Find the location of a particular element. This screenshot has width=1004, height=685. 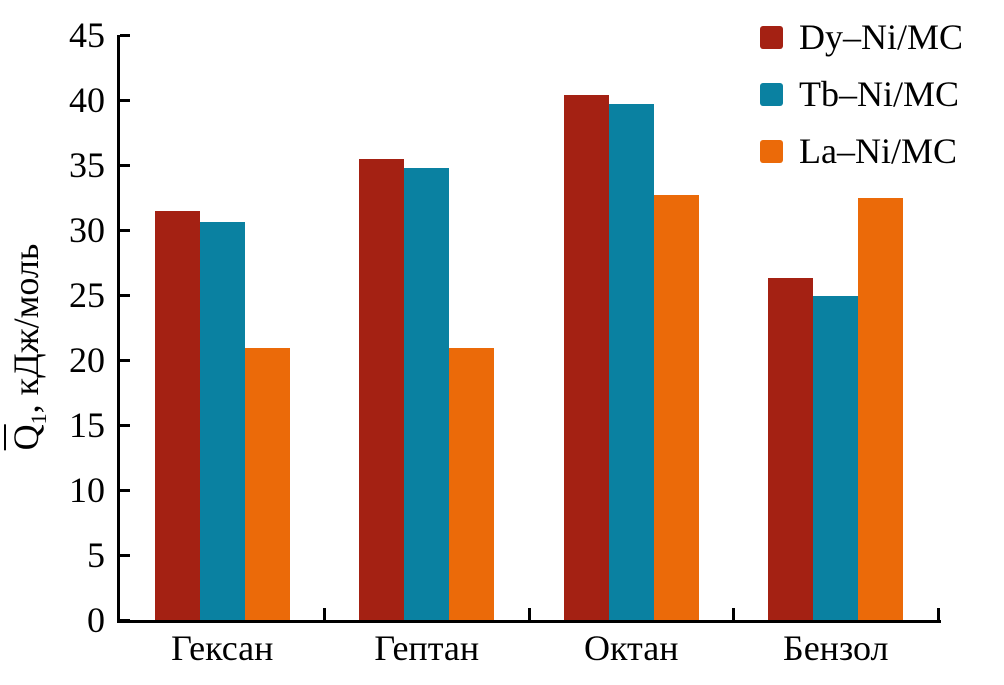

legend-item-la-ni-mc: La–Ni/MC is located at coordinates (861, 151).